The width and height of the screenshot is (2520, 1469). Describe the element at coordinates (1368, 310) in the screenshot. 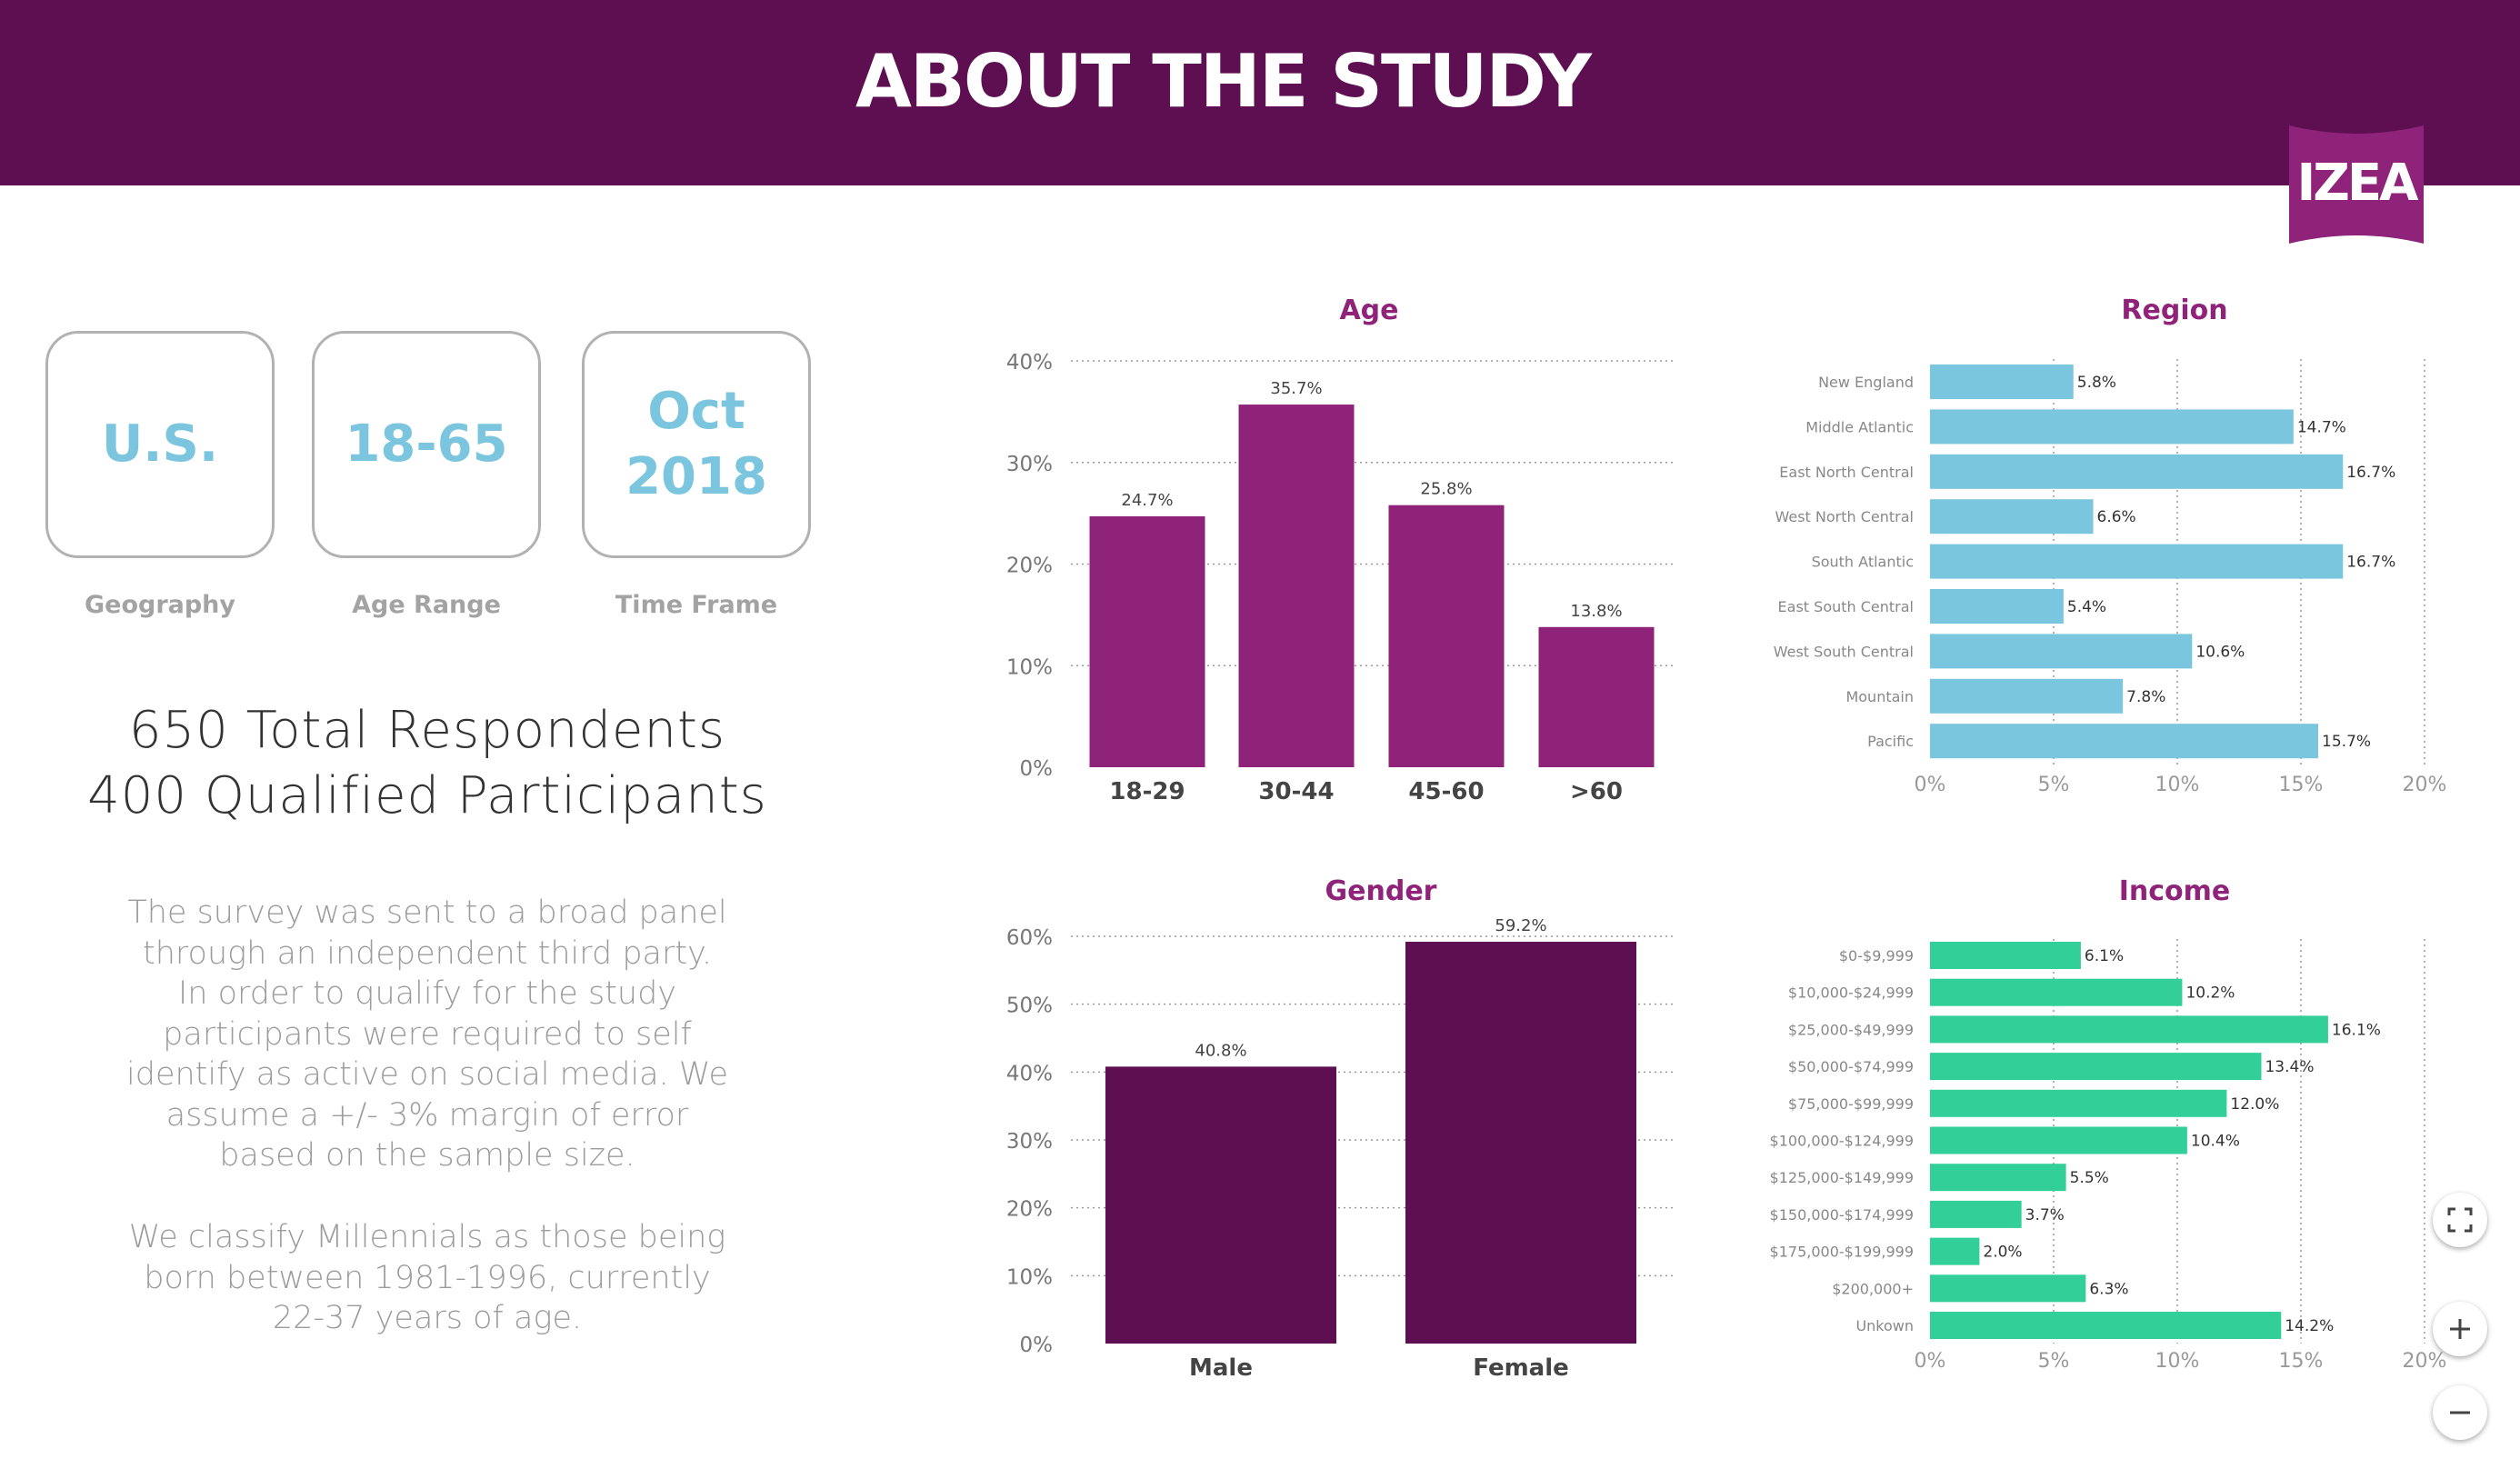

I see `age-chart-title: Age` at that location.